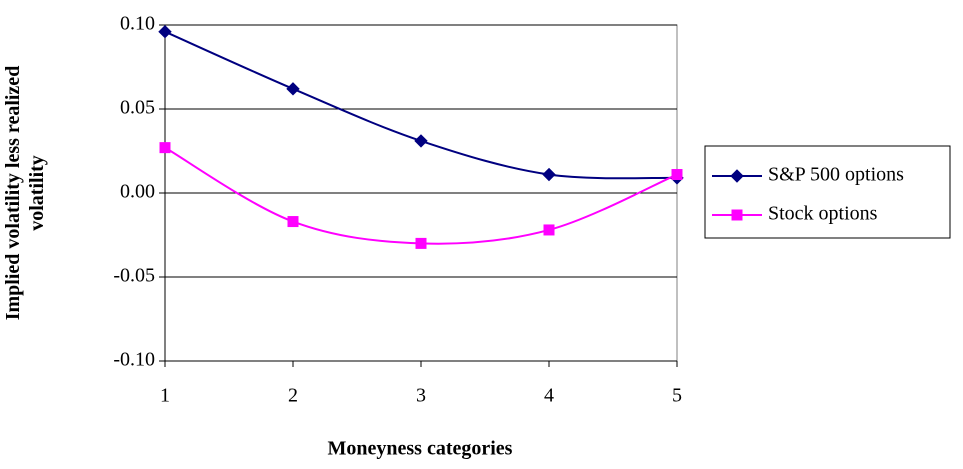 The height and width of the screenshot is (469, 963). What do you see at coordinates (836, 175) in the screenshot?
I see `legend-label: S&P 500 options` at bounding box center [836, 175].